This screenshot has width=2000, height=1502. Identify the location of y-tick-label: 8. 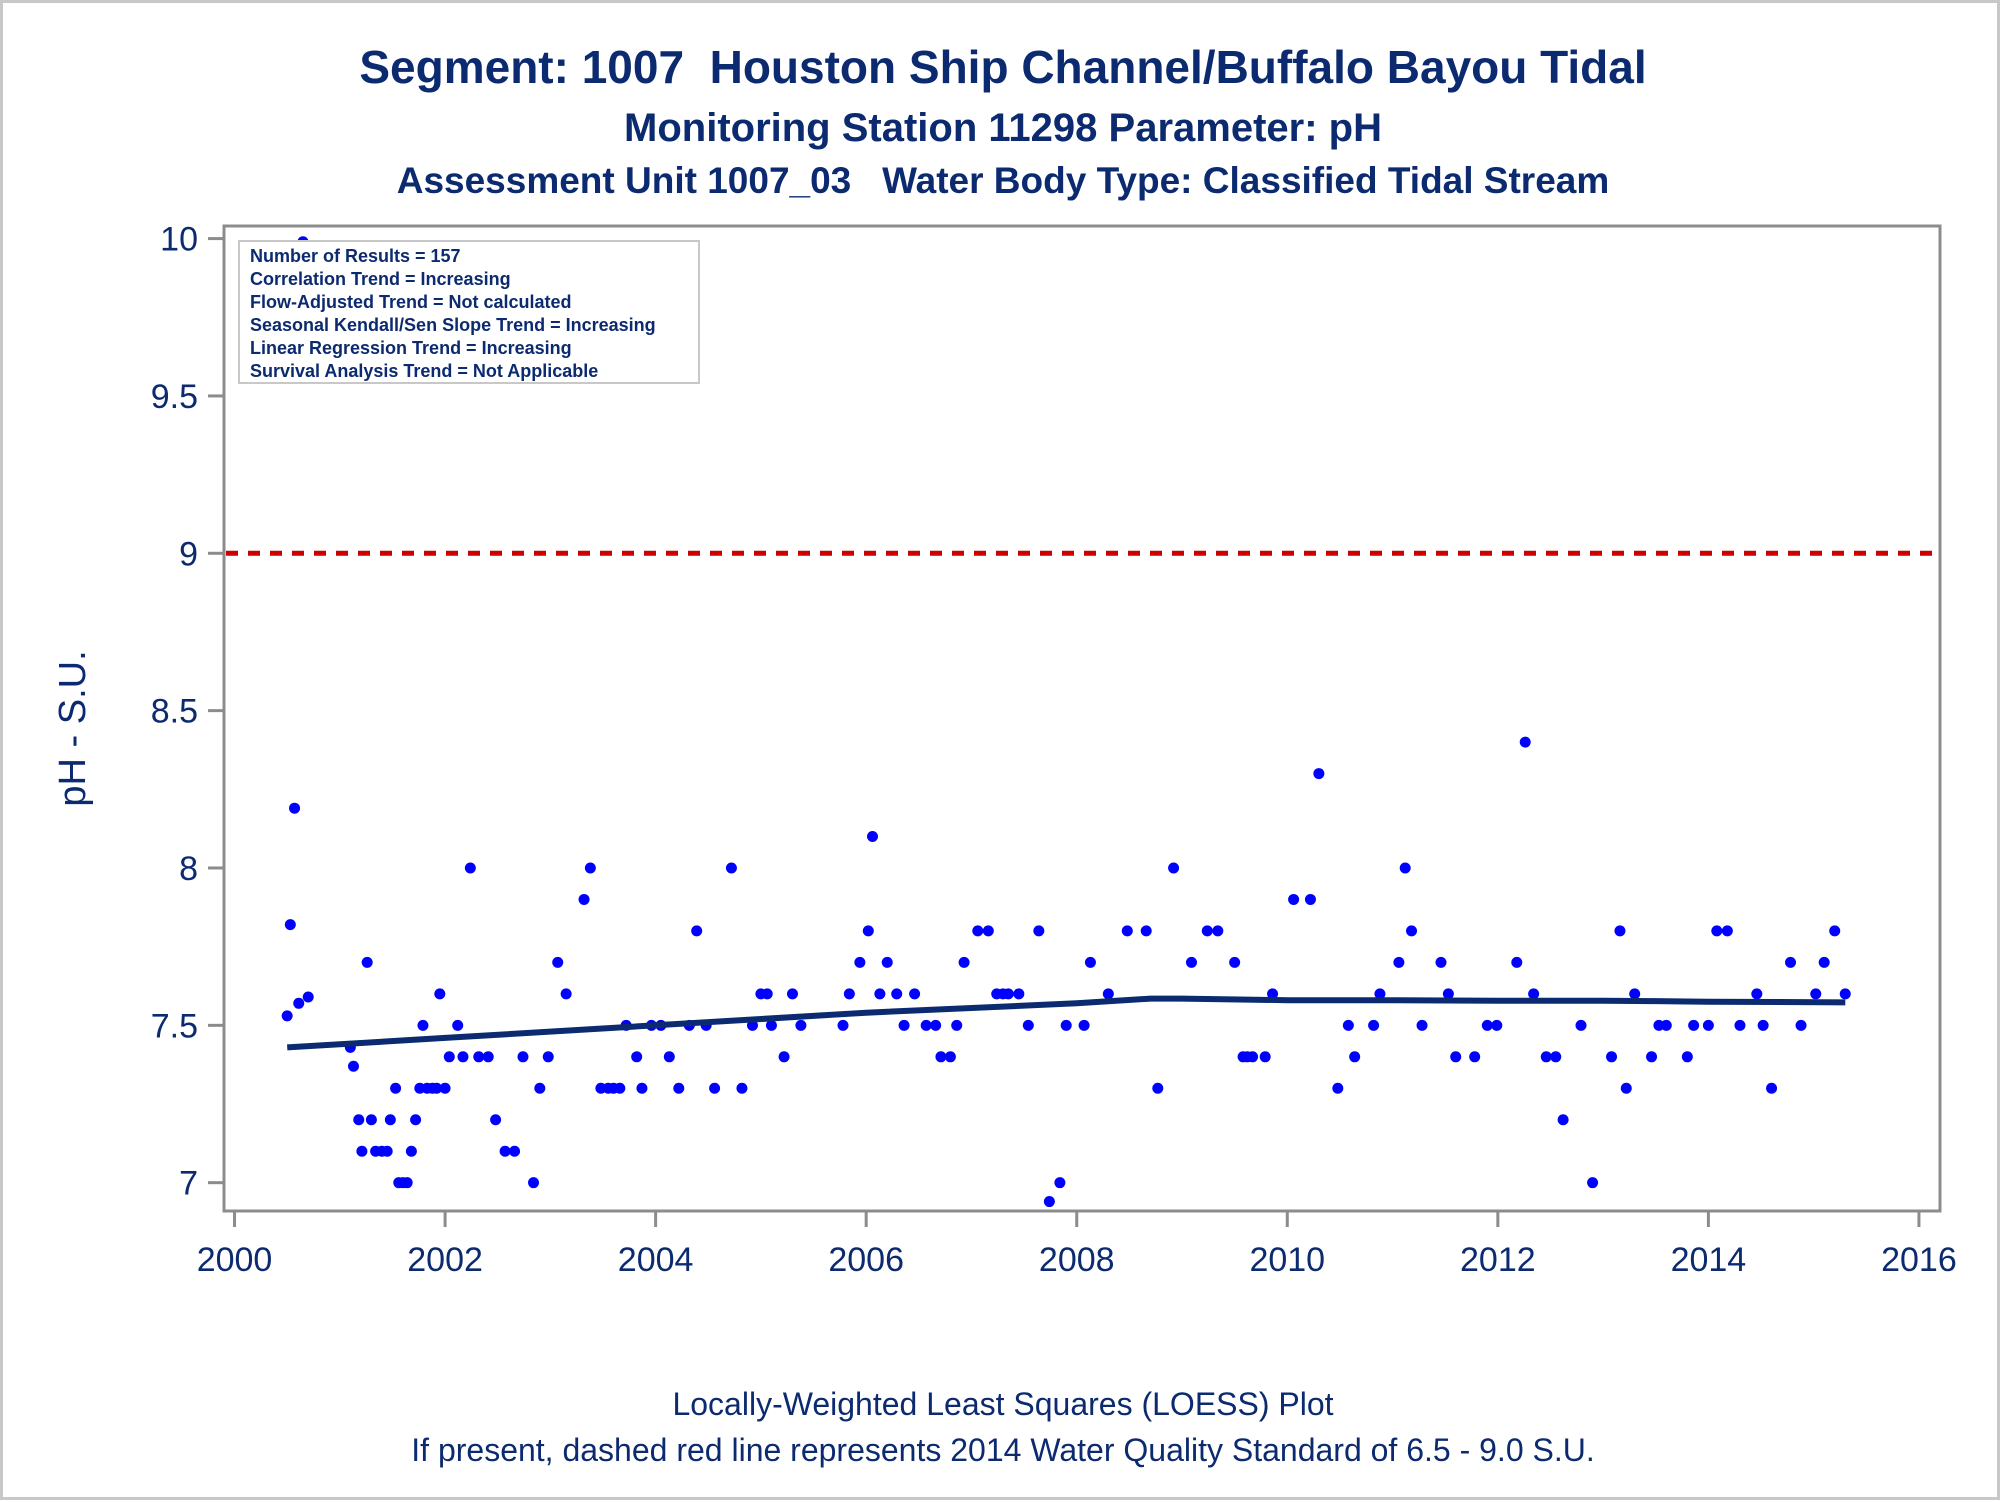
(188, 869).